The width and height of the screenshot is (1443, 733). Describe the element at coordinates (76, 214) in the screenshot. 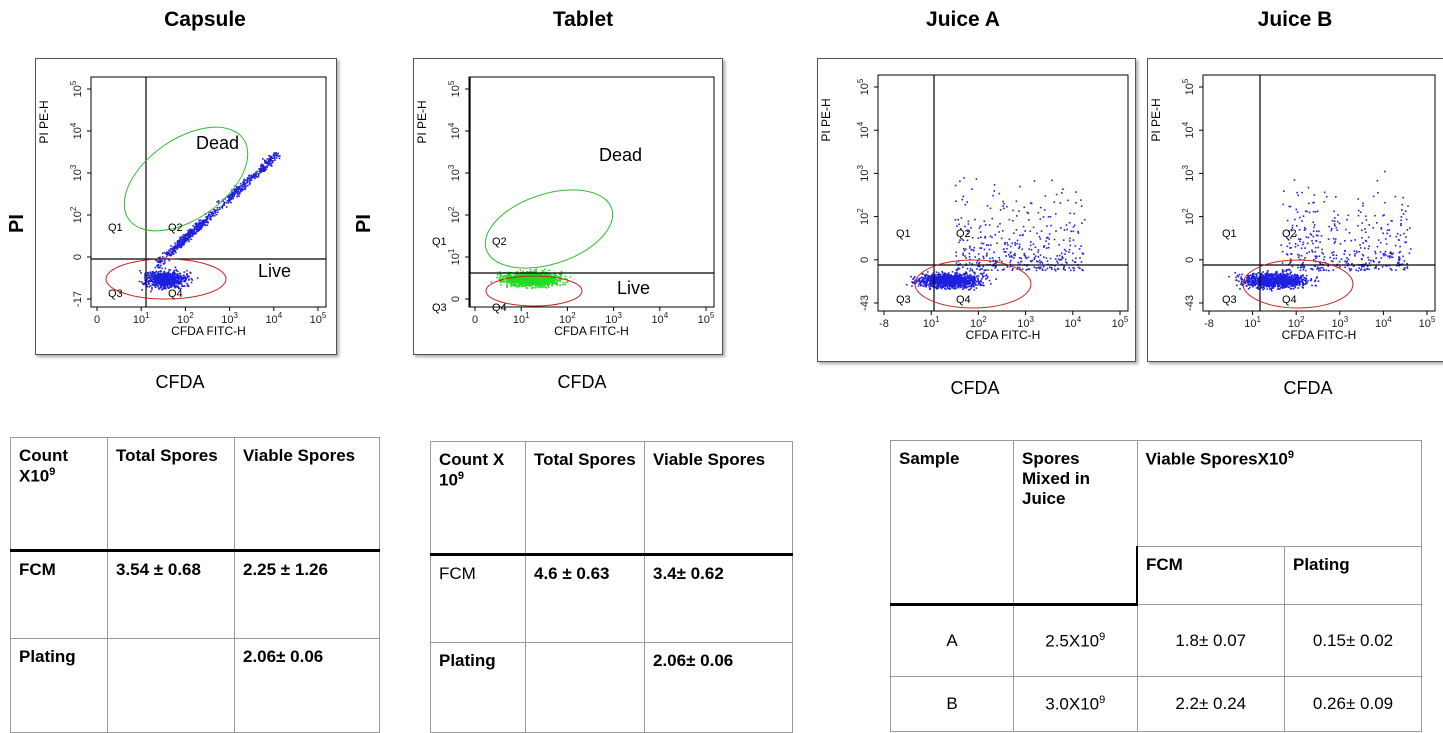

I see `y-tick-label: 10²` at that location.